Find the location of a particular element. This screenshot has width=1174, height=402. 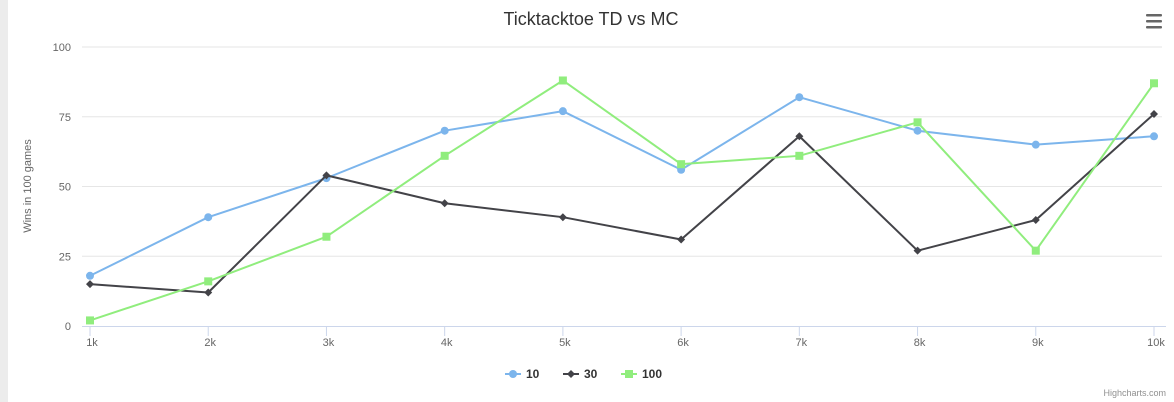

legend-item-30: 30 is located at coordinates (580, 374).